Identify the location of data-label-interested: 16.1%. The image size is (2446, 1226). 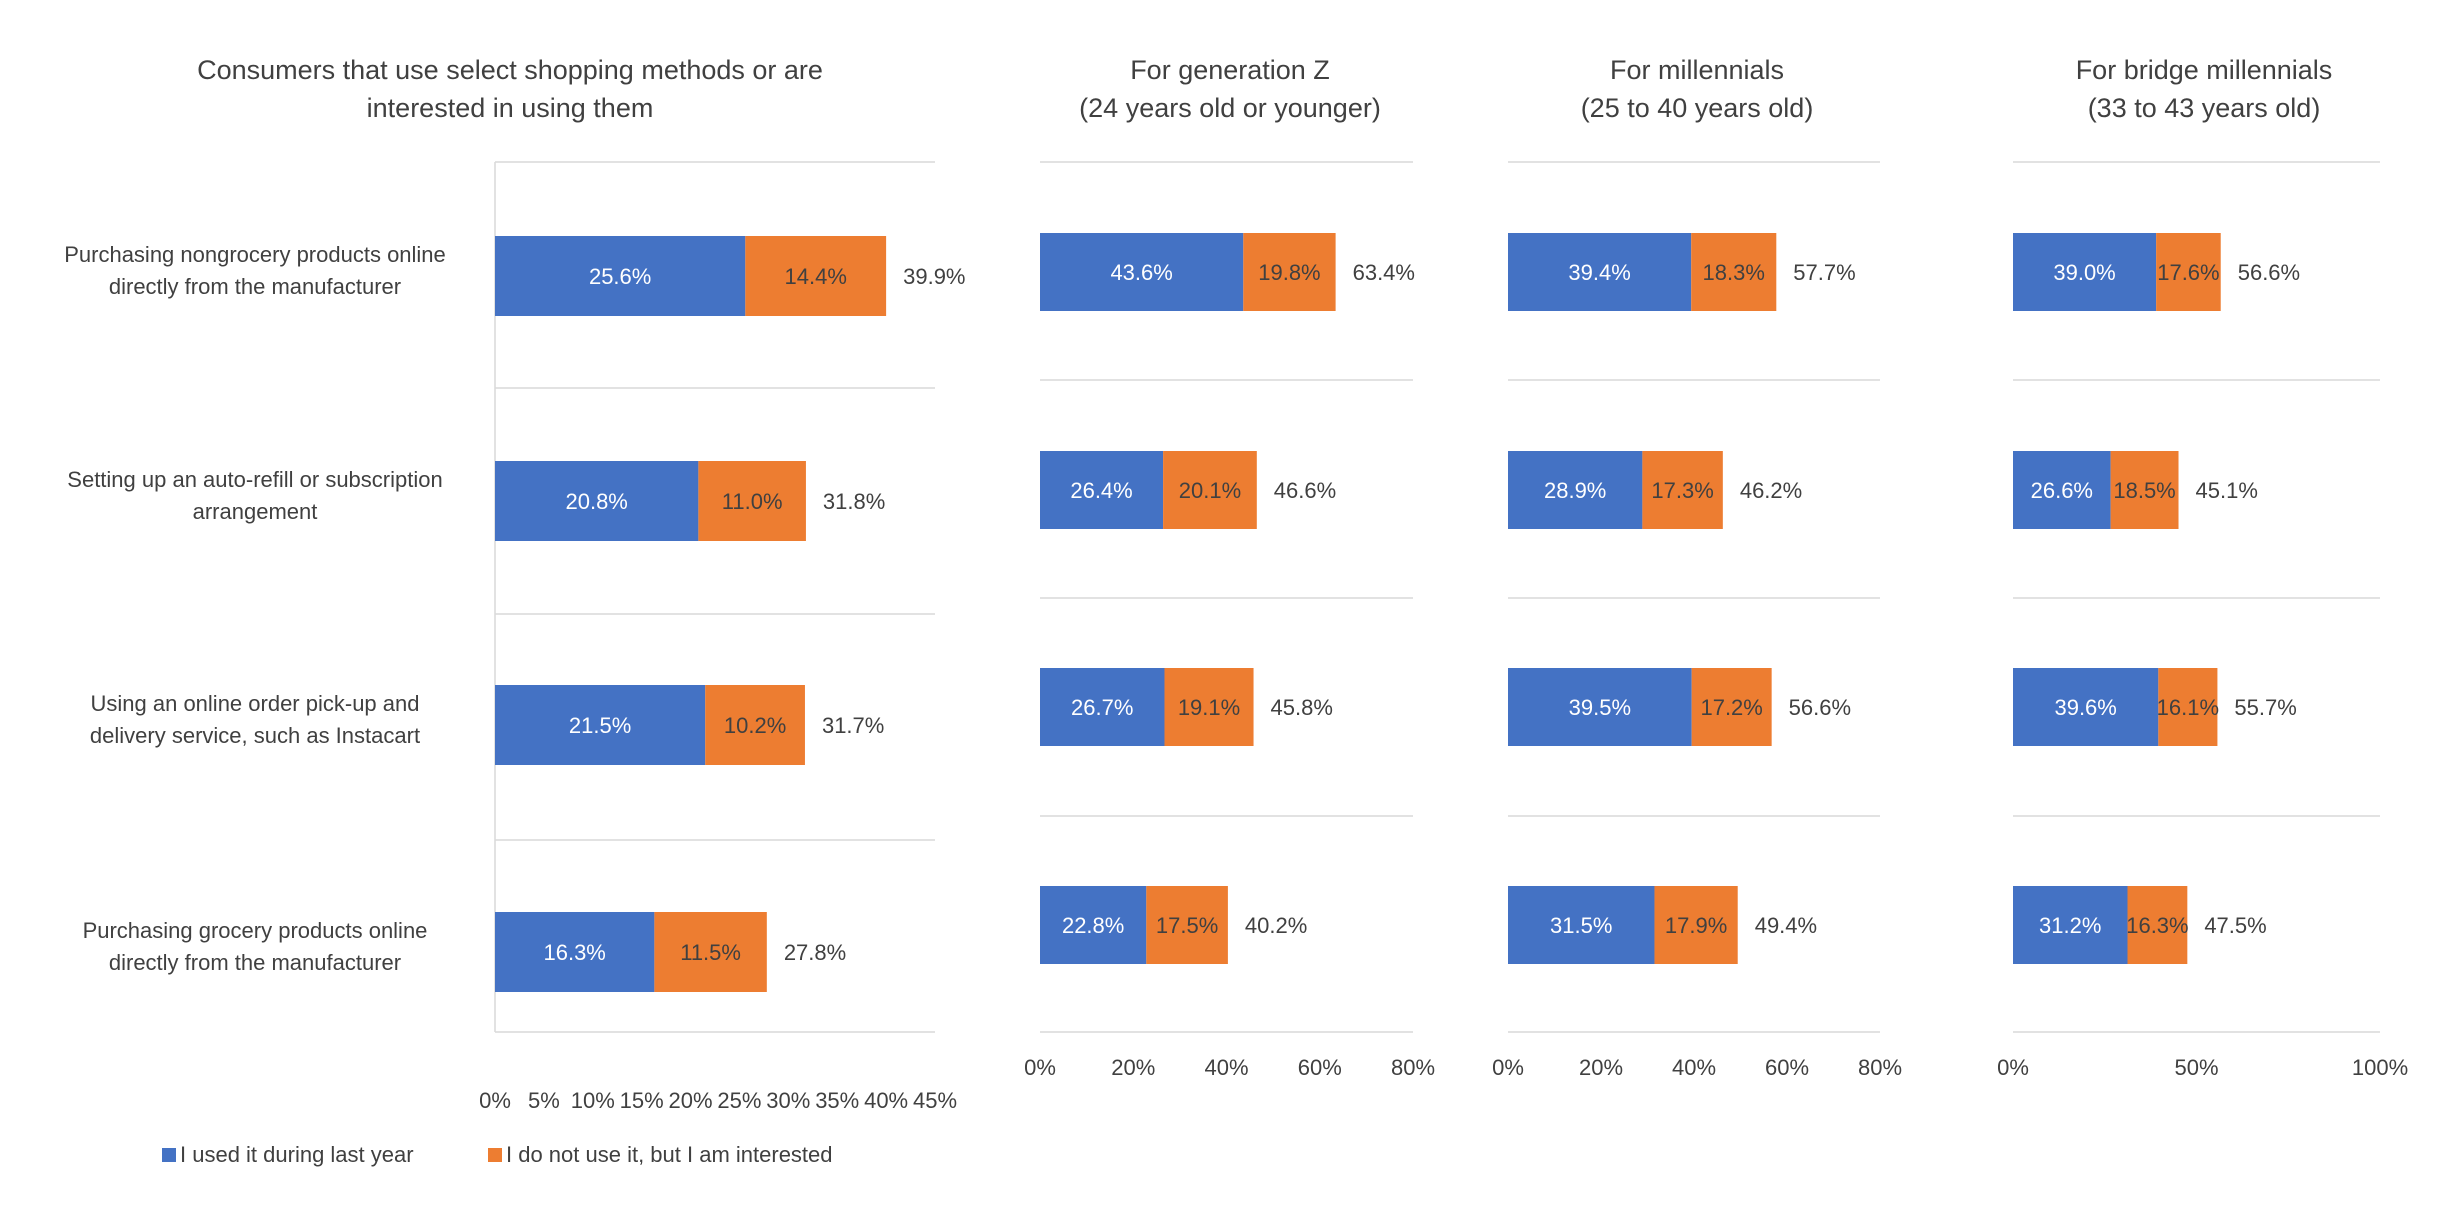
(2188, 707).